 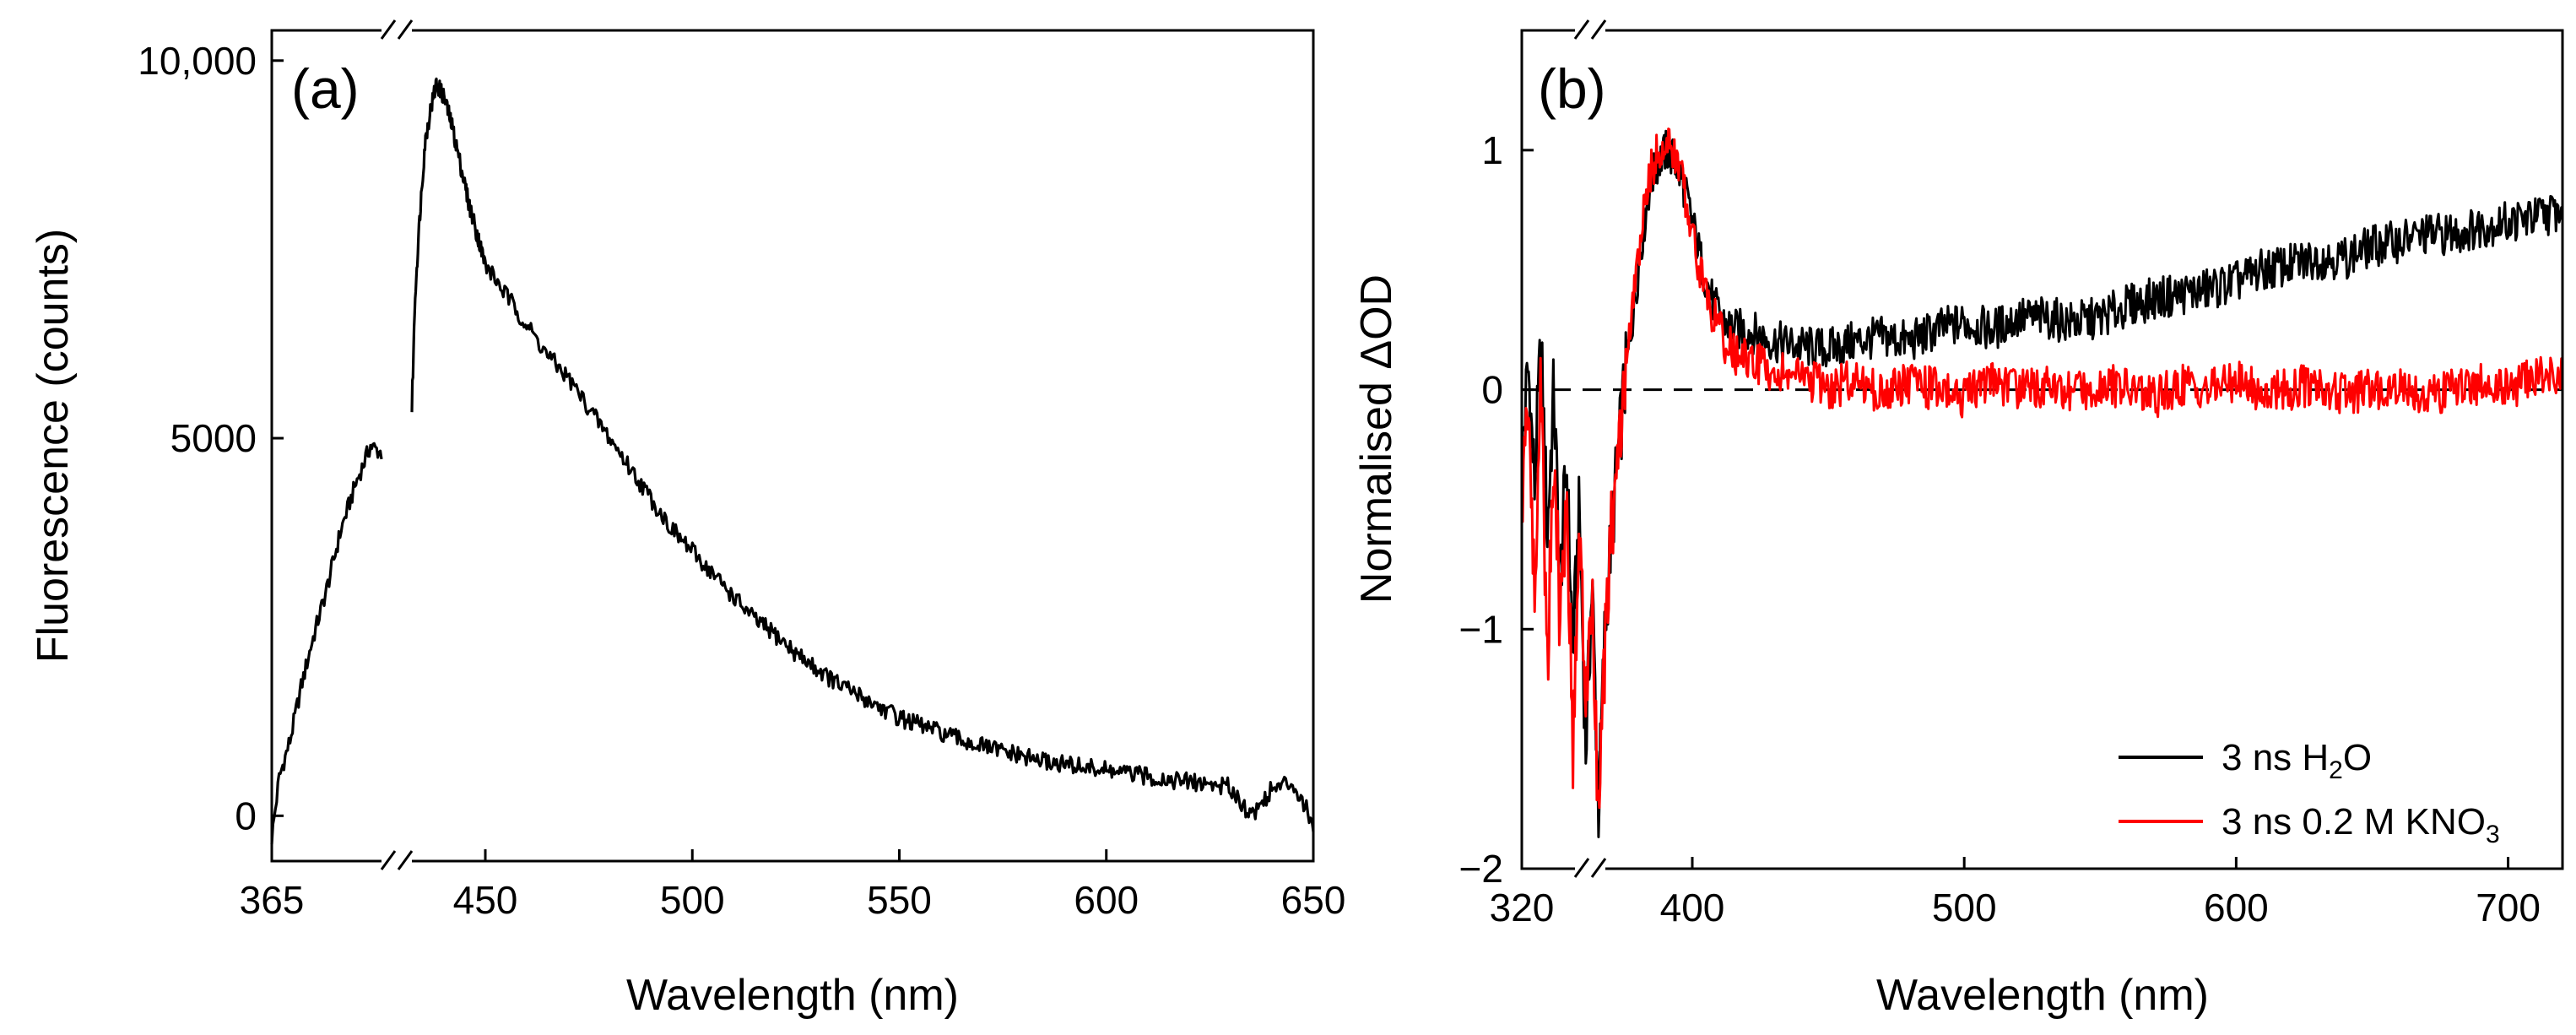 I want to click on panel-a-xtick-label: 600, so click(x=1106, y=900).